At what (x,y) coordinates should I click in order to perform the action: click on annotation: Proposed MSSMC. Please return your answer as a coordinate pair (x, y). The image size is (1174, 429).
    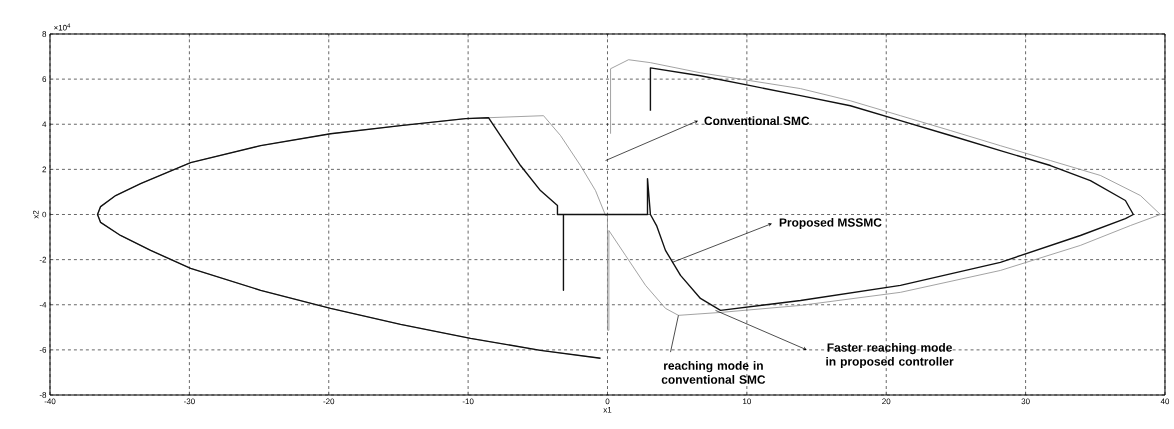
    Looking at the image, I should click on (830, 223).